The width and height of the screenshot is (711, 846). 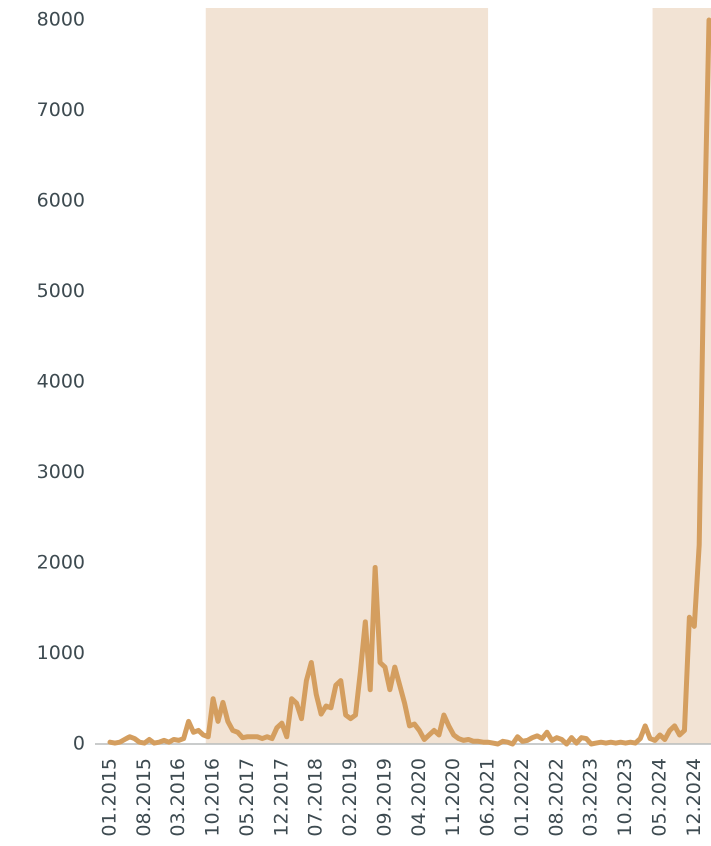 What do you see at coordinates (556, 797) in the screenshot?
I see `x-tick-label: 08.2022` at bounding box center [556, 797].